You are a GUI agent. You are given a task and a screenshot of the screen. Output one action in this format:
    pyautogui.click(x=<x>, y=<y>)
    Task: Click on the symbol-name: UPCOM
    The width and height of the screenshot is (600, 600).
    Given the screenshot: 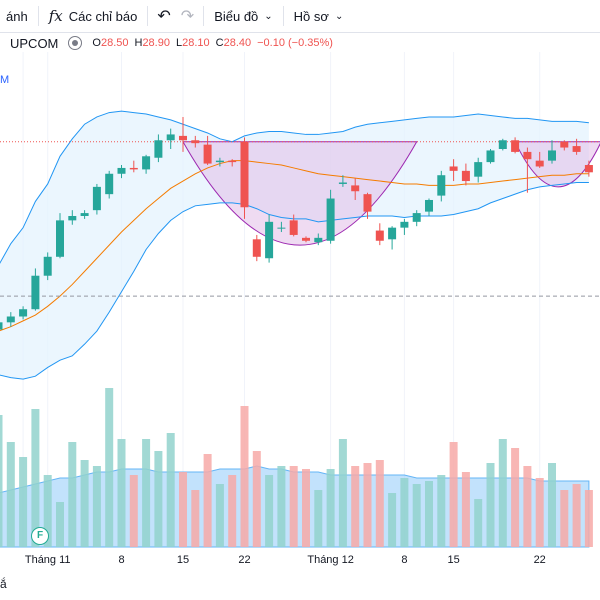 What is the action you would take?
    pyautogui.click(x=34, y=43)
    